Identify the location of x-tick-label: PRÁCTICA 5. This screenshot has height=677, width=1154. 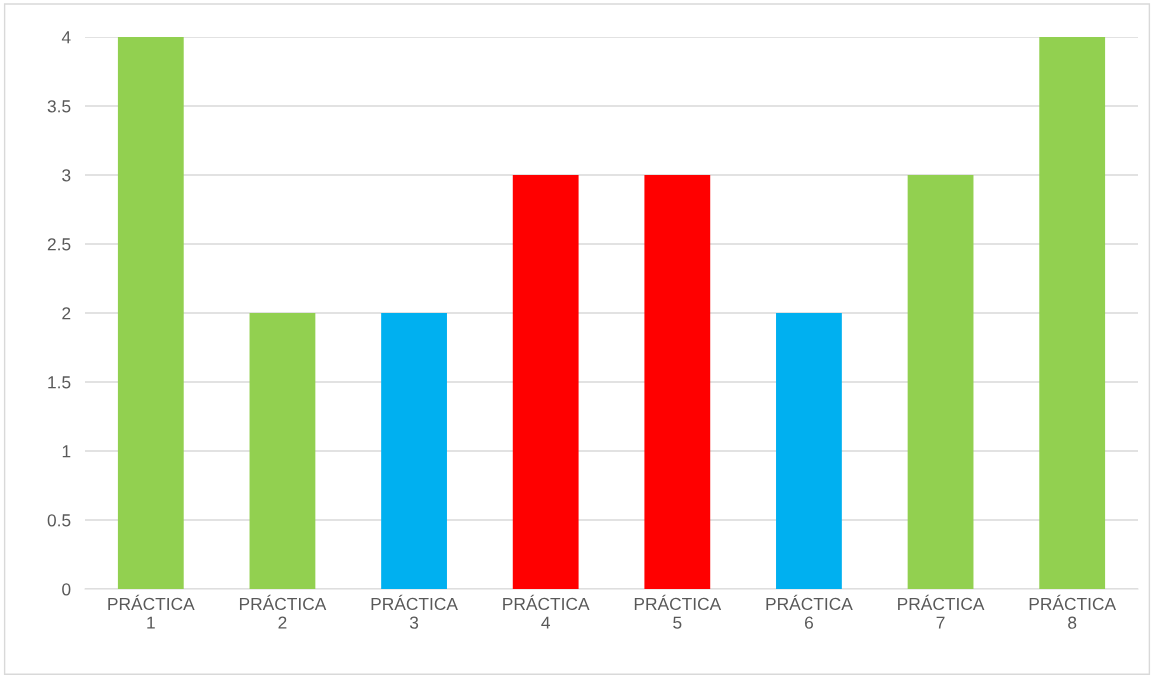
(678, 611).